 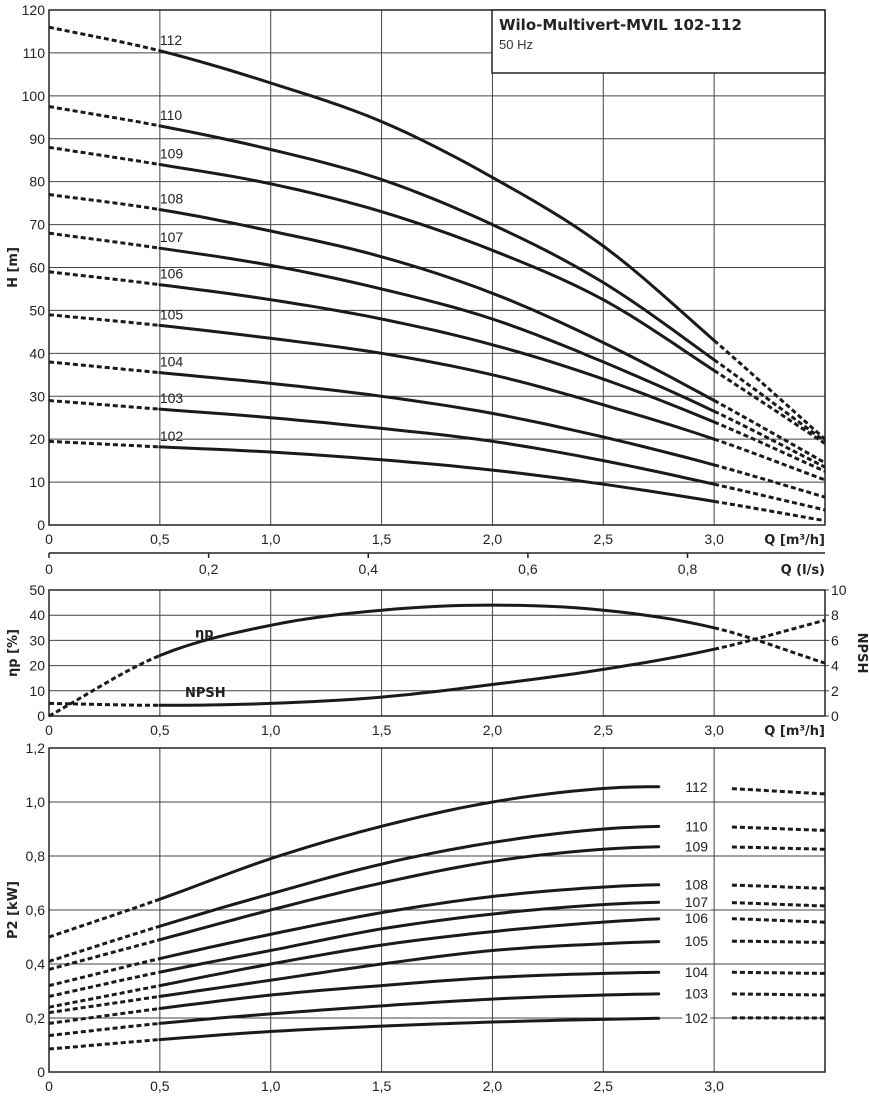 What do you see at coordinates (697, 902) in the screenshot?
I see `series-label: 107` at bounding box center [697, 902].